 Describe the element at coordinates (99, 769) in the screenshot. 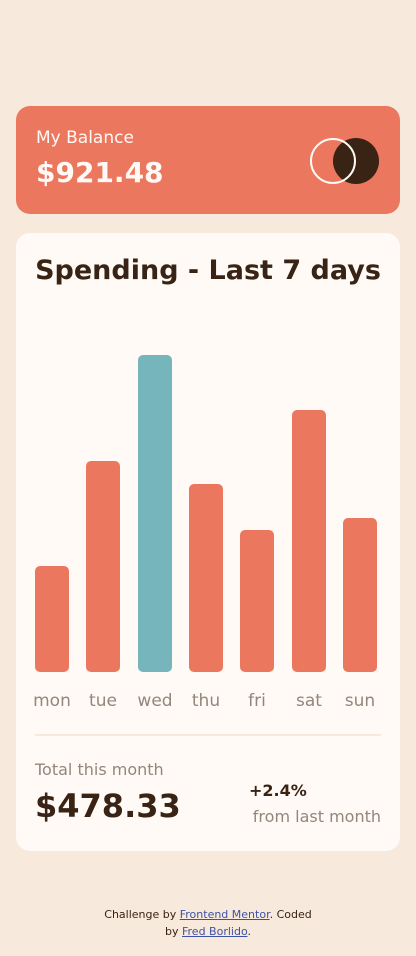

I see `total-label: Total this month` at that location.